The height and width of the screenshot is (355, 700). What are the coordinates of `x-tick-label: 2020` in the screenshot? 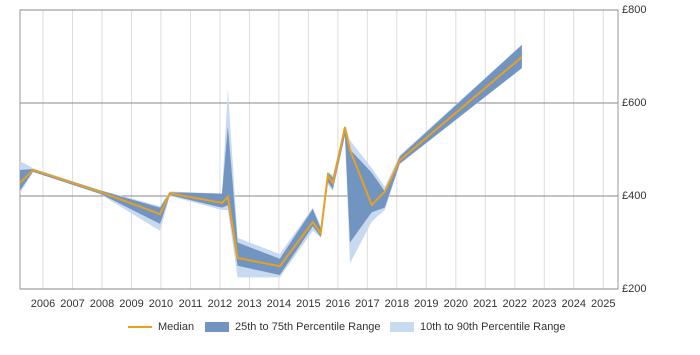 It's located at (456, 304).